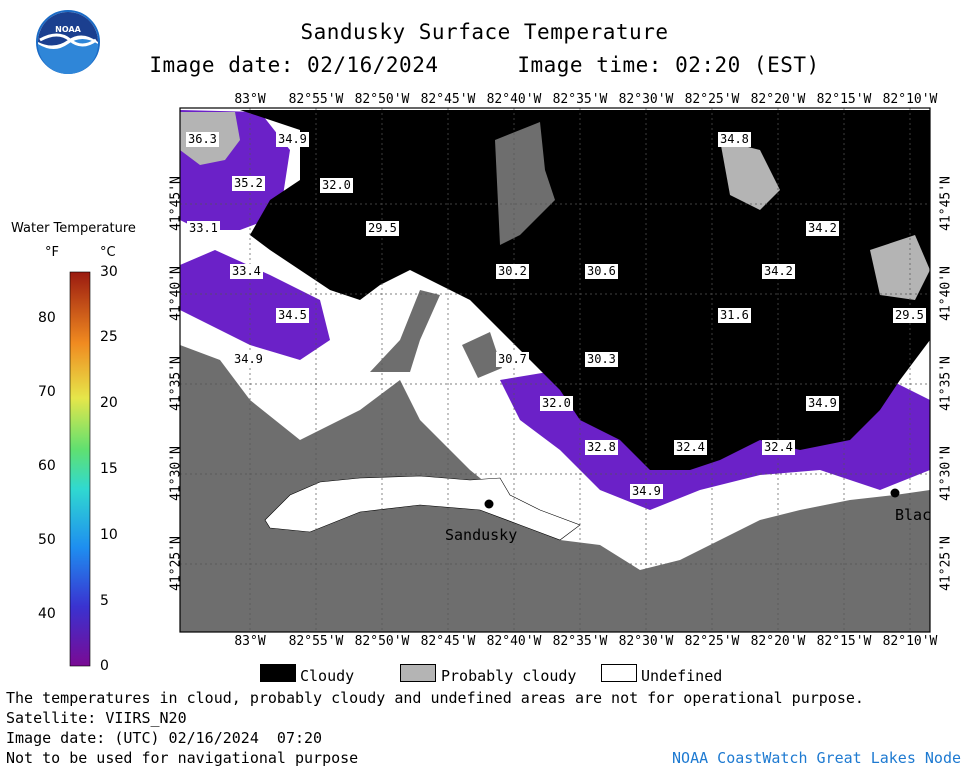 Image resolution: width=969 pixels, height=773 pixels. I want to click on coastwatch-node-link: NOAA CoastWatch Great Lakes Node, so click(816, 758).